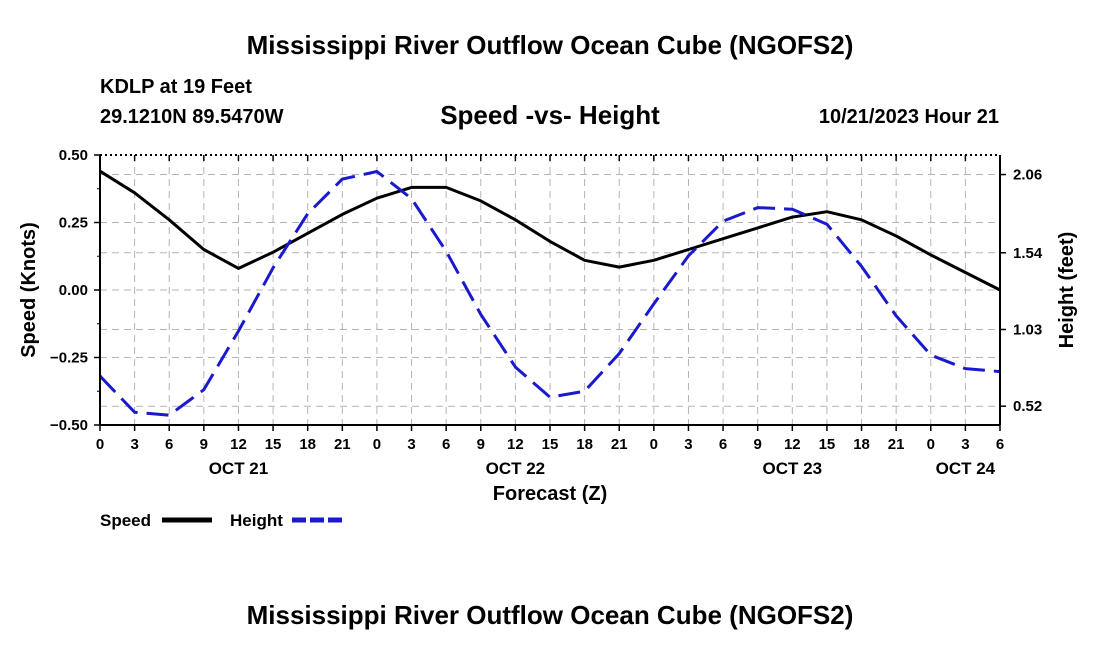 The image size is (1100, 650). I want to click on y-right-tick-label: 0.52, so click(1027, 406).